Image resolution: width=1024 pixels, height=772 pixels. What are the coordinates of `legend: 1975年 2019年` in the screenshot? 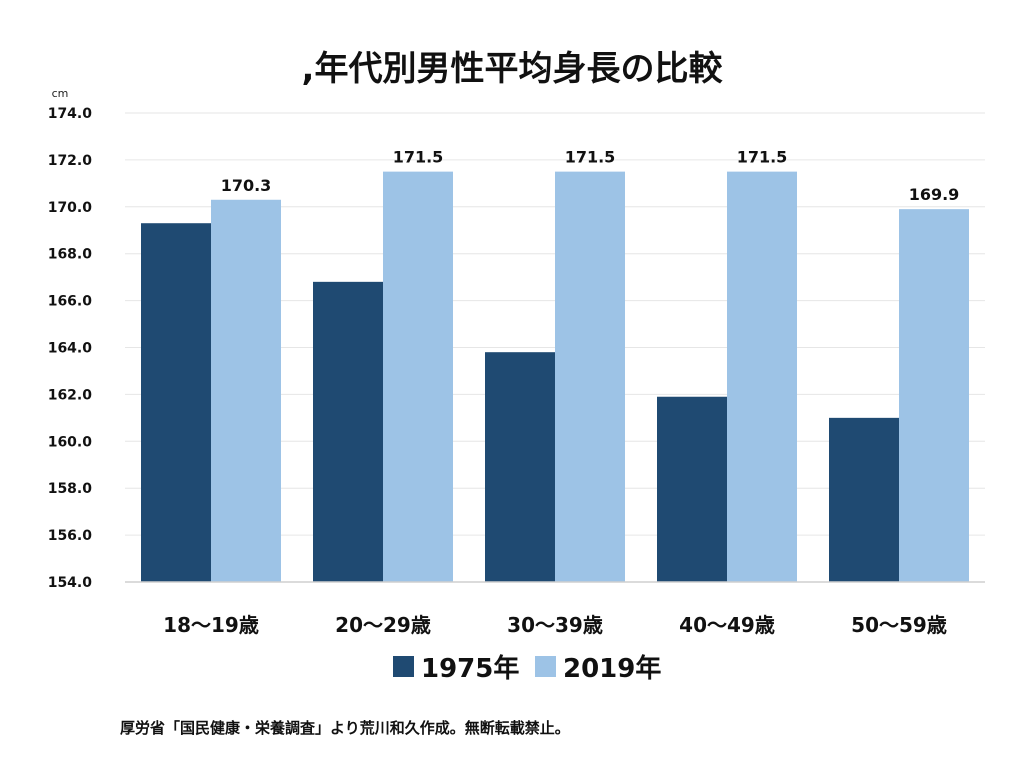 It's located at (527, 668).